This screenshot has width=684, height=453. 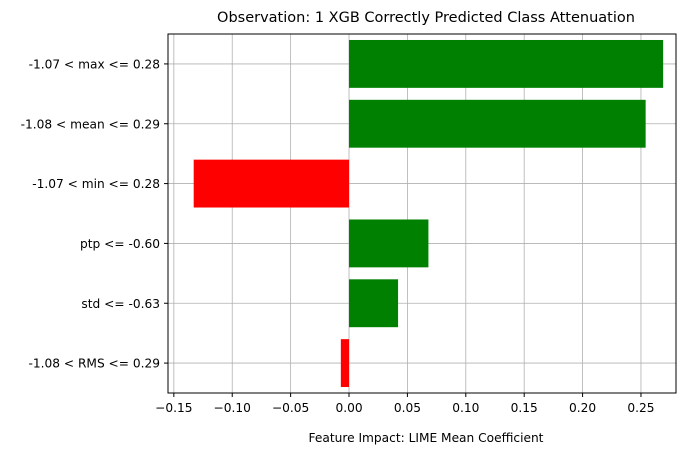 What do you see at coordinates (640, 408) in the screenshot?
I see `x-tick-label: 0.25` at bounding box center [640, 408].